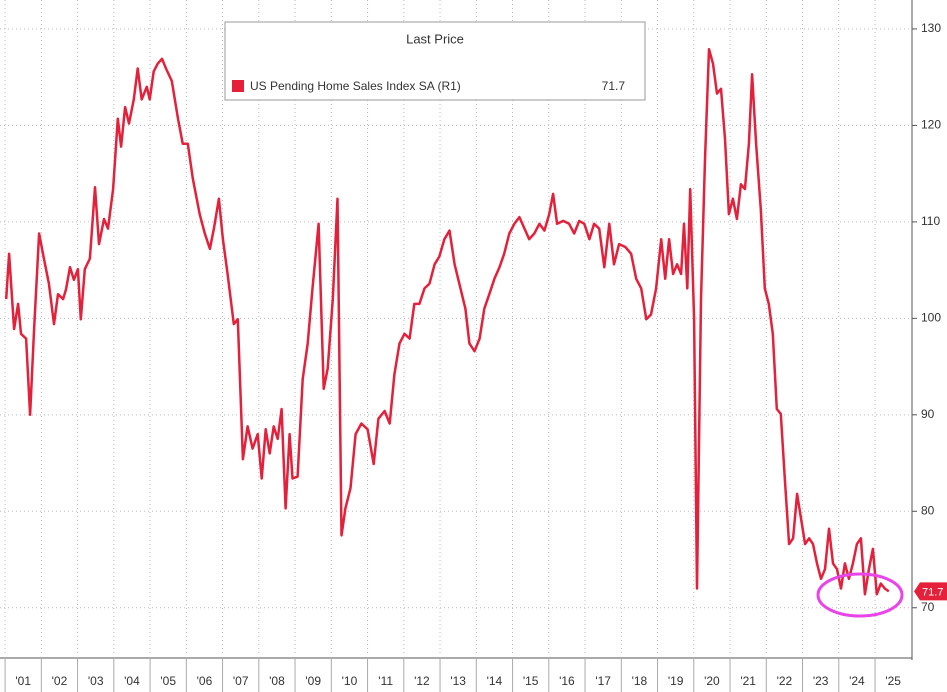 The image size is (947, 692). What do you see at coordinates (435, 38) in the screenshot?
I see `legend-header: Last Price` at bounding box center [435, 38].